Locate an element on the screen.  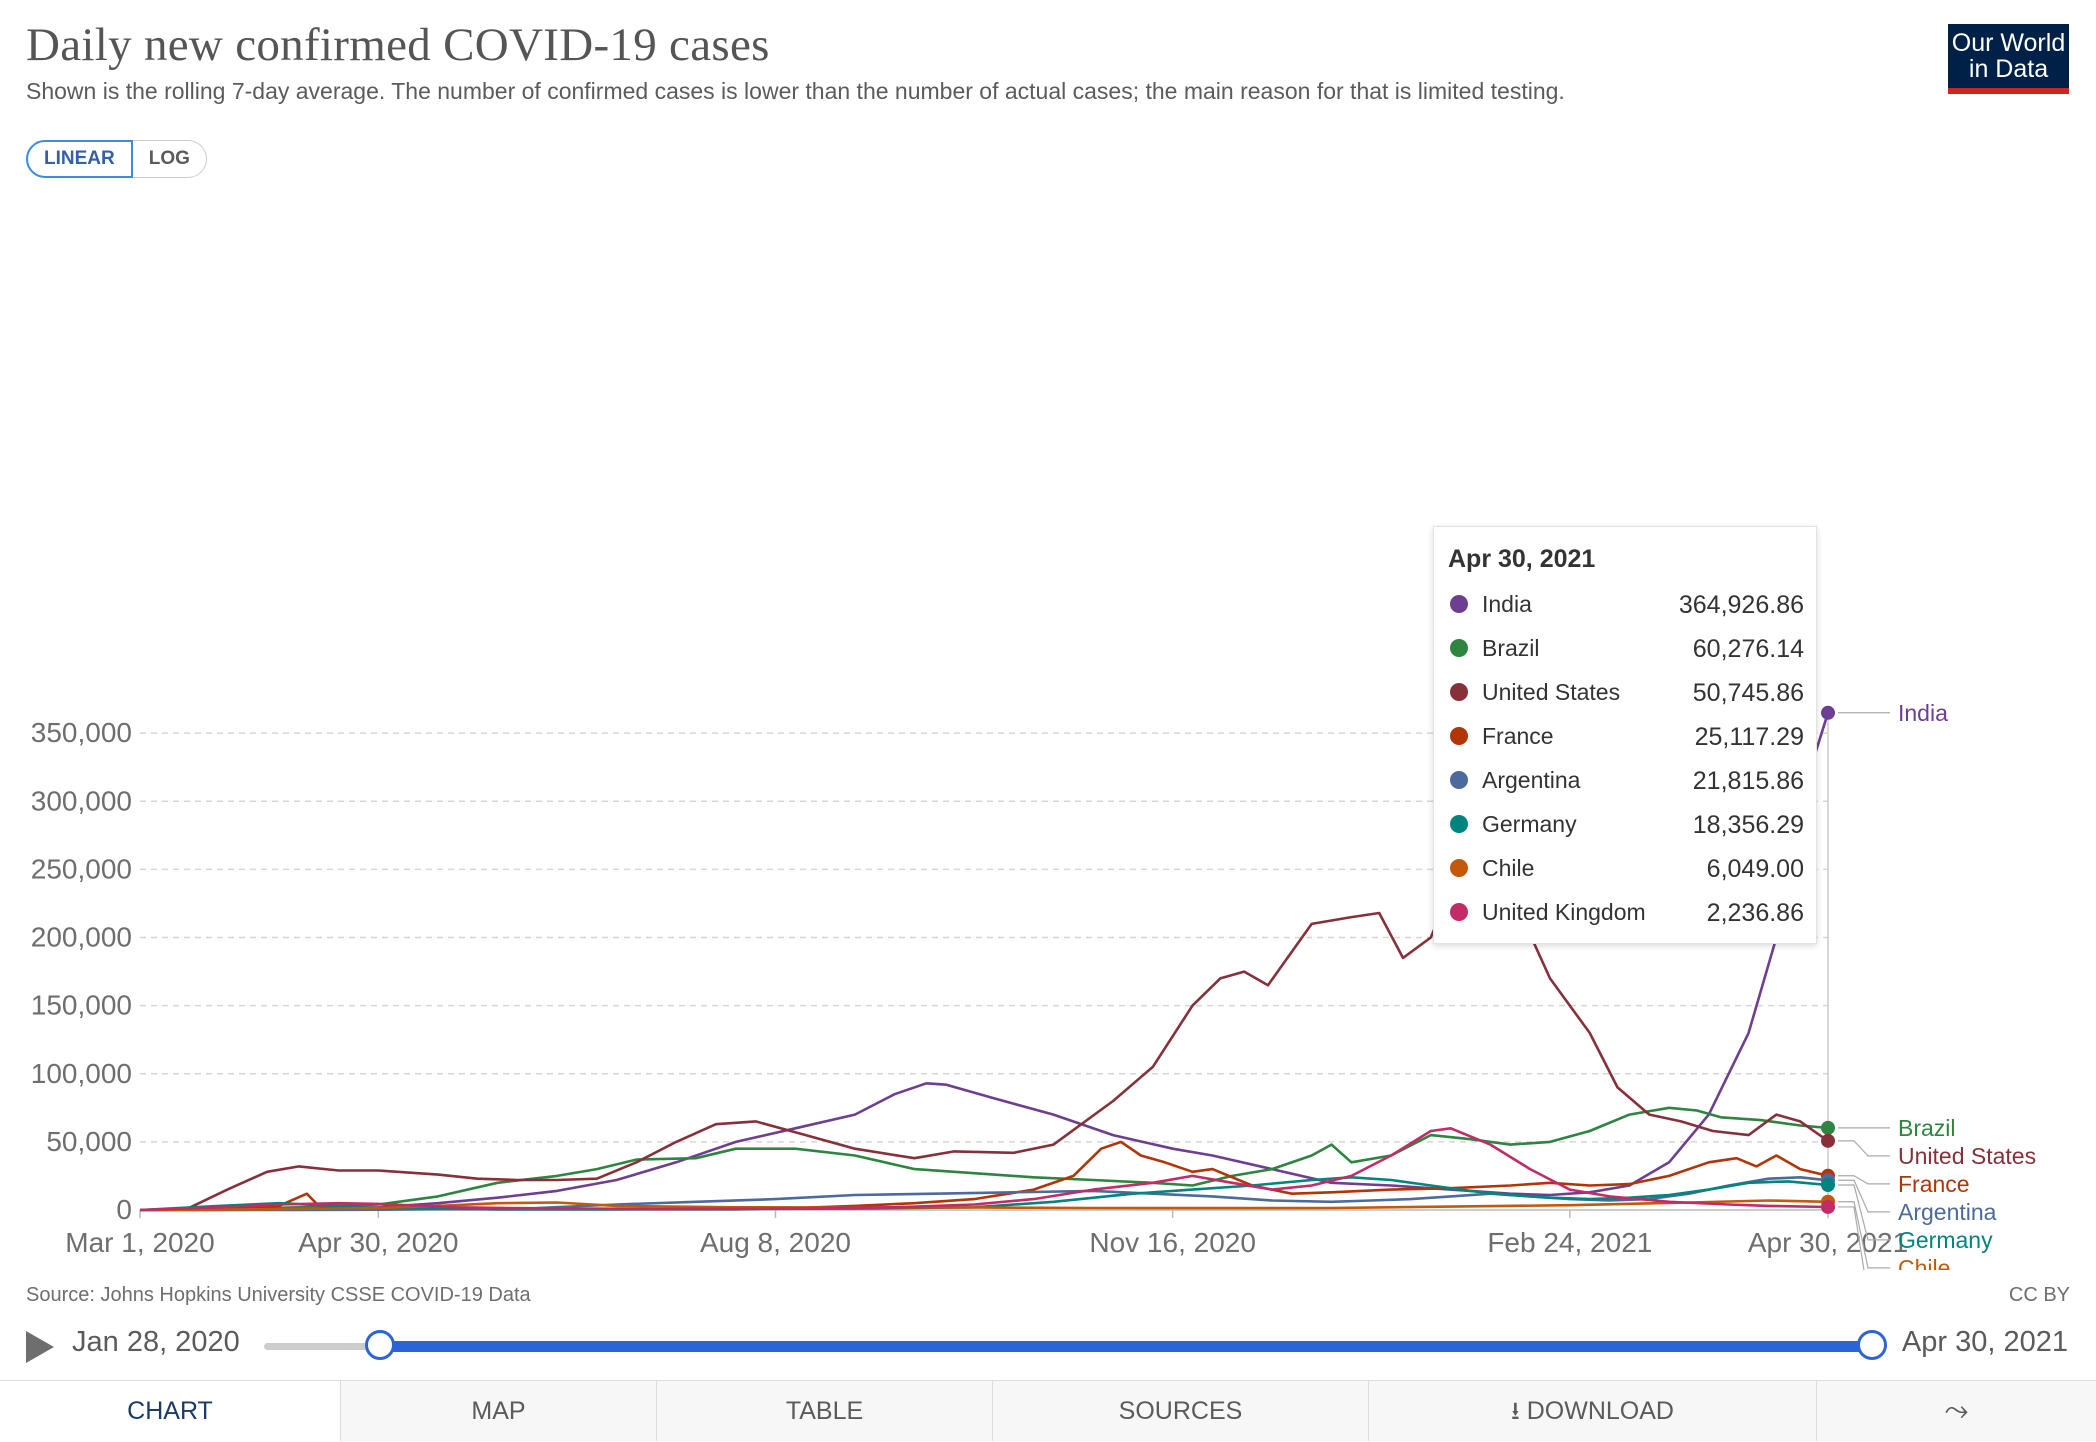
tooltip-row: India 364,926.86 is located at coordinates (1626, 604).